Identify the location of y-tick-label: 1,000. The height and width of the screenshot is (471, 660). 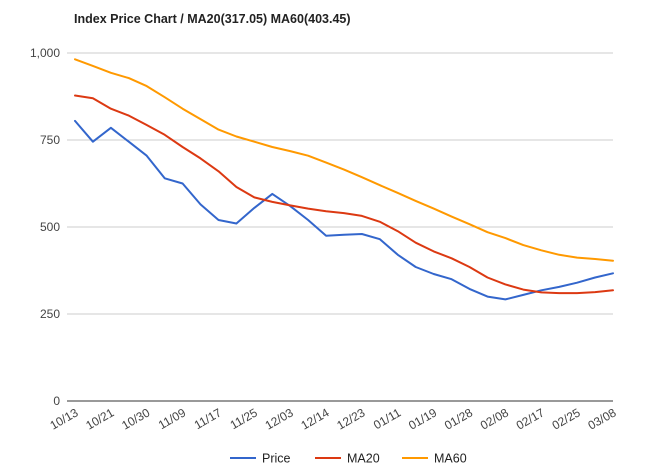
(45, 53).